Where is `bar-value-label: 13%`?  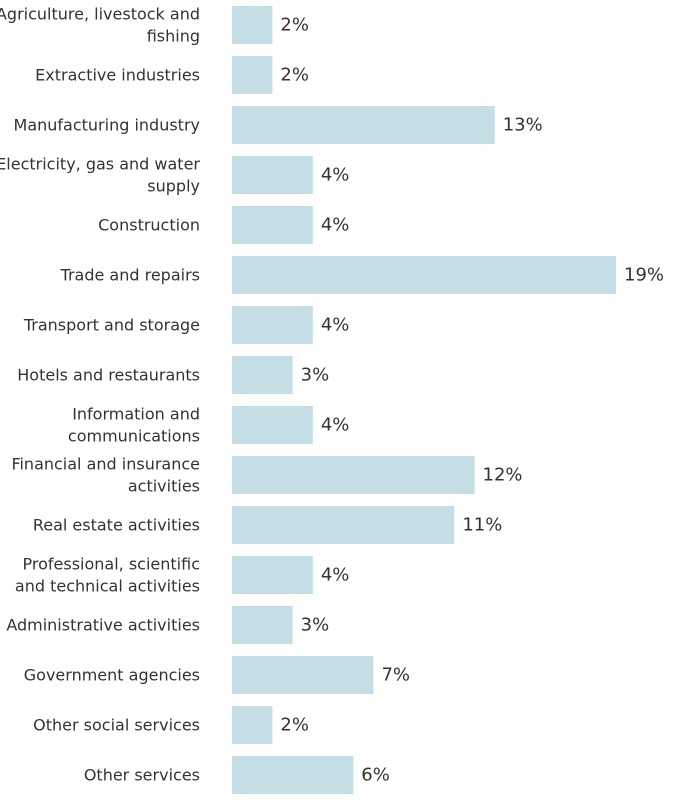 bar-value-label: 13% is located at coordinates (523, 125).